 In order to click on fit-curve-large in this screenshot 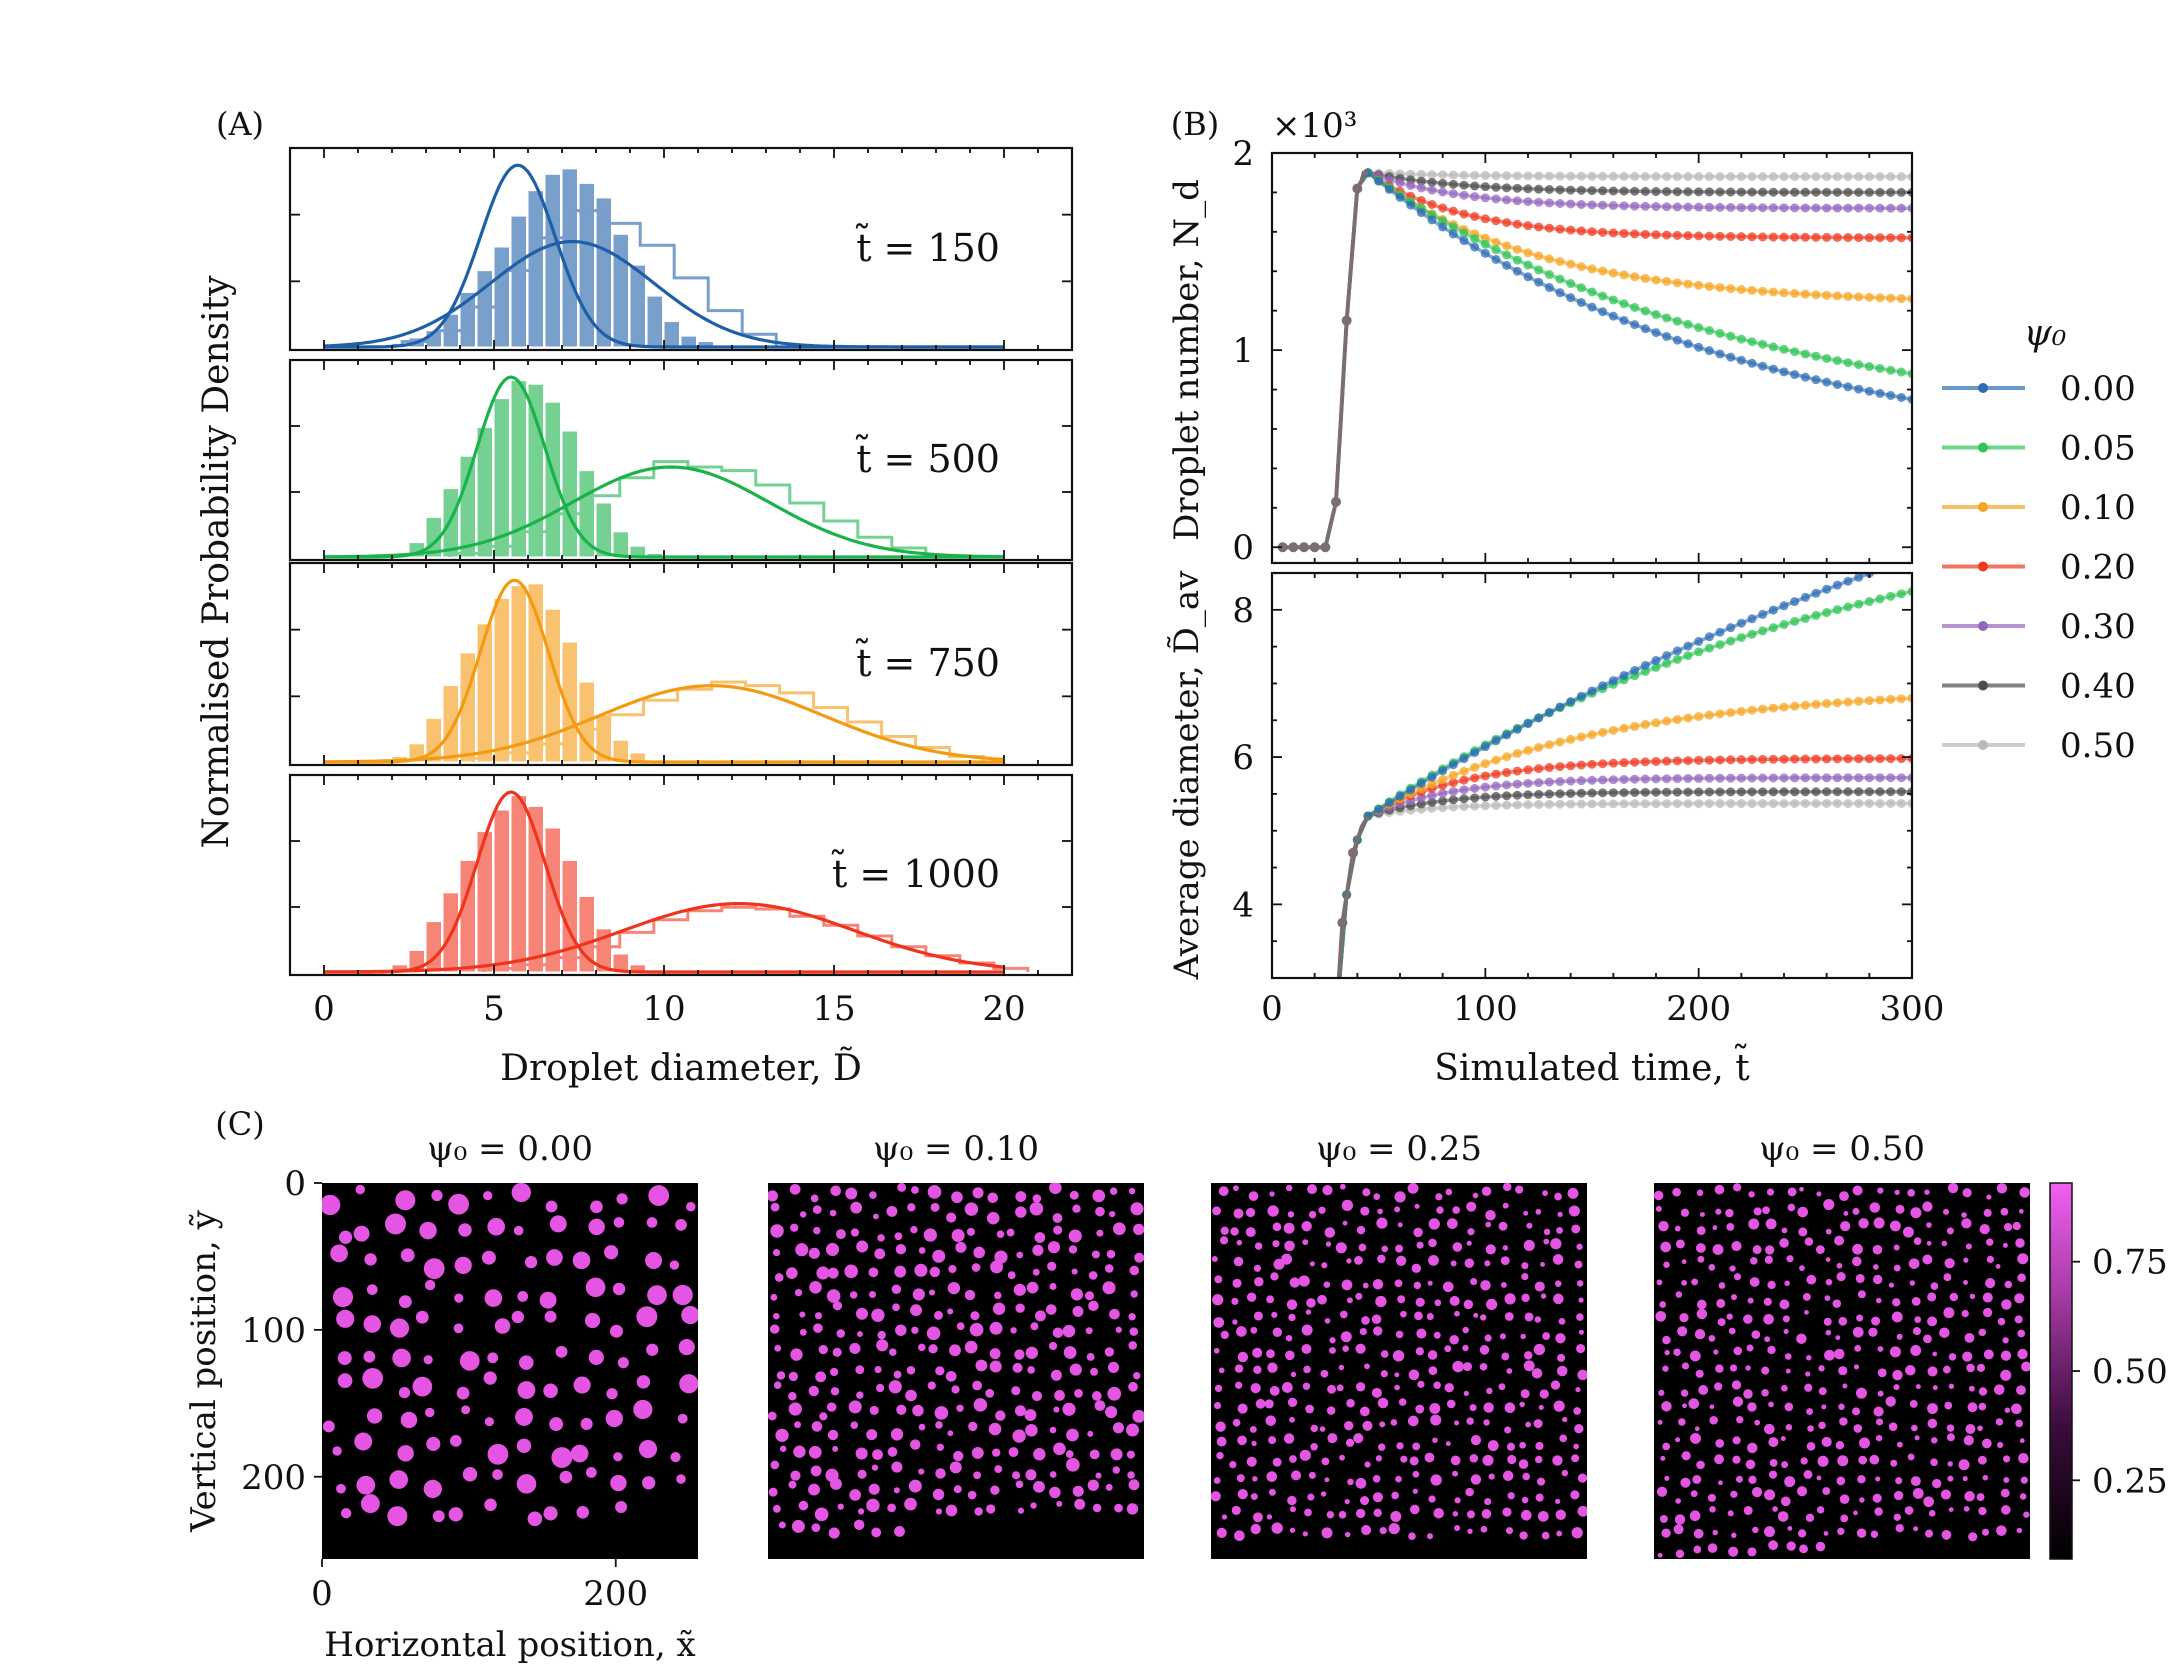, I will do `click(664, 938)`.